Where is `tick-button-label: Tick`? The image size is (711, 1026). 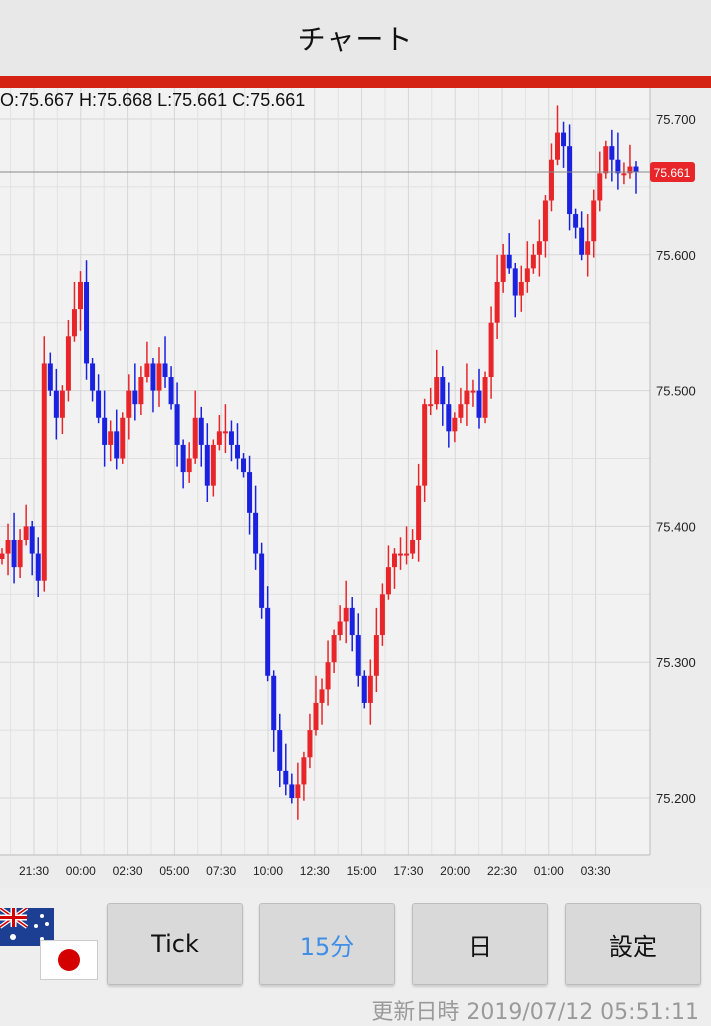
tick-button-label: Tick is located at coordinates (175, 944).